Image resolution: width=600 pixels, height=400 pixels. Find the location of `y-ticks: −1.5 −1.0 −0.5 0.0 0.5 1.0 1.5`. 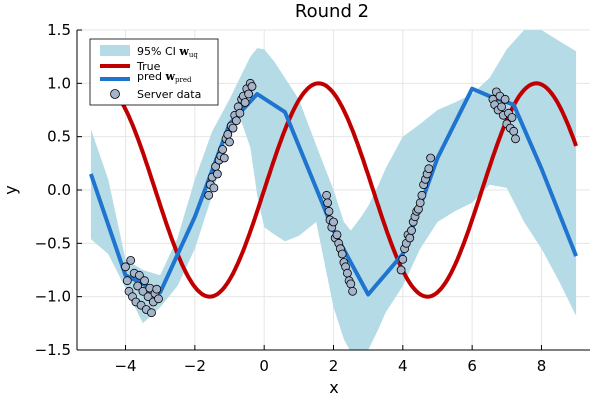

y-ticks: −1.5 −1.0 −0.5 0.0 0.5 1.0 1.5 is located at coordinates (58, 190).